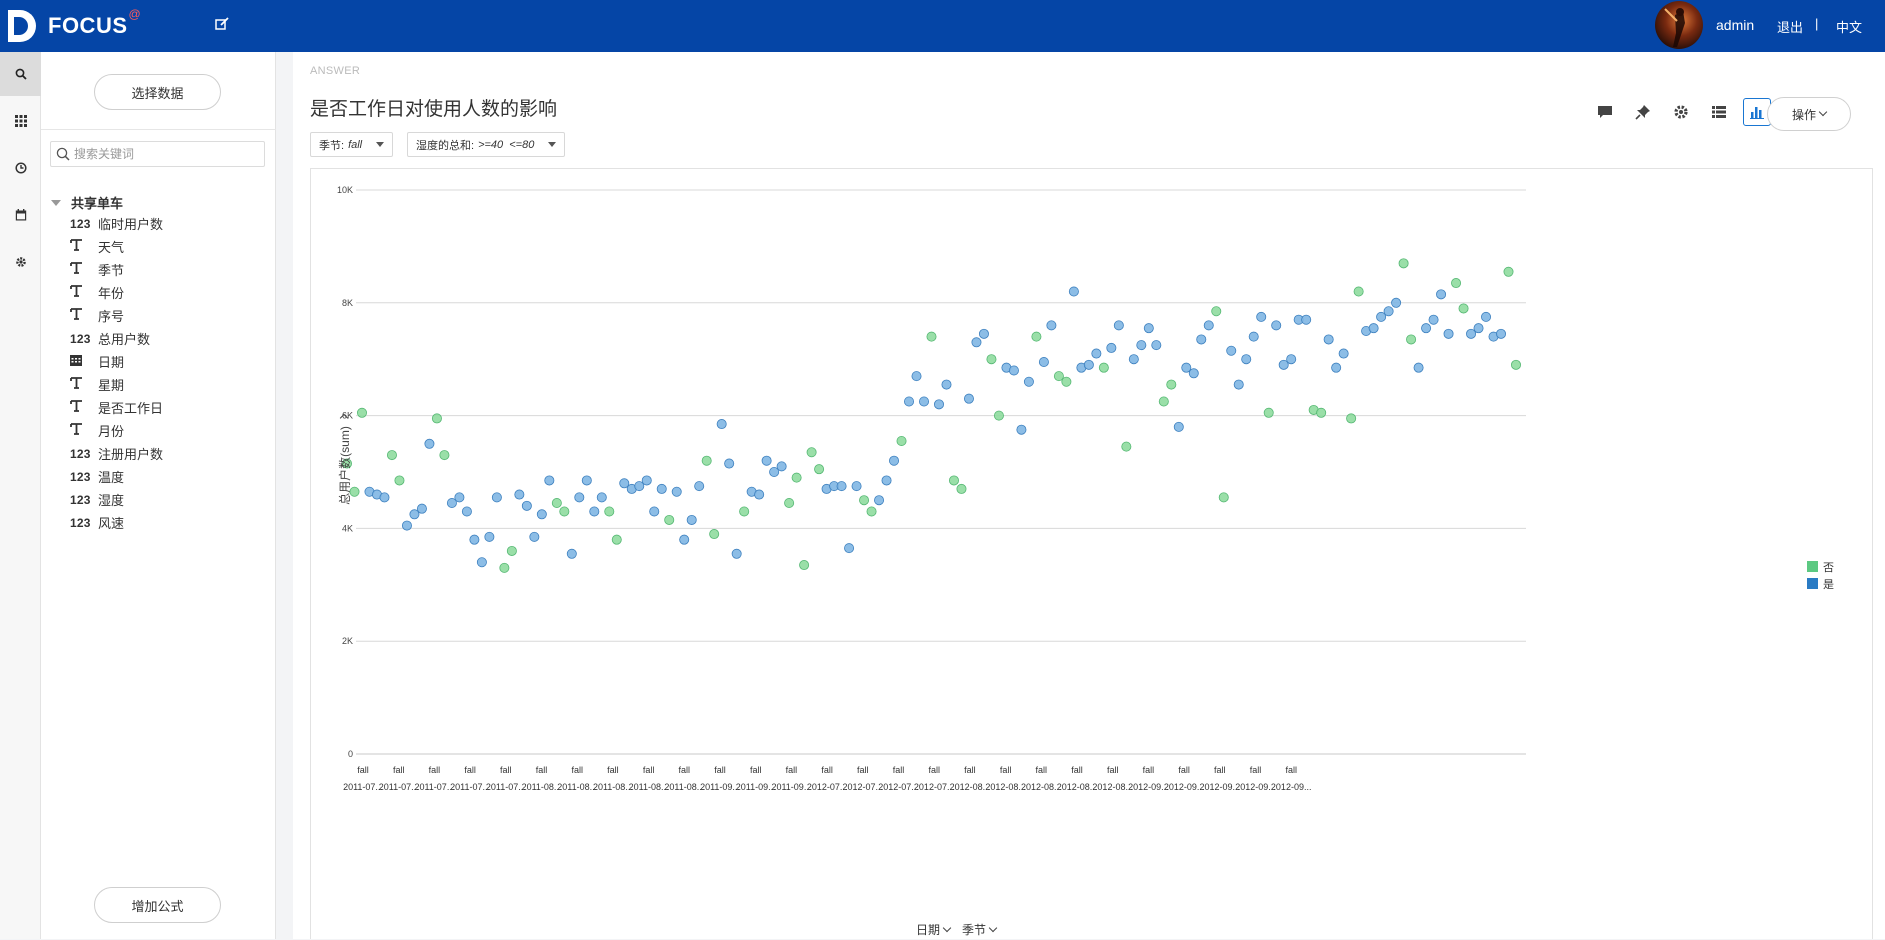 Image resolution: width=1885 pixels, height=940 pixels. Describe the element at coordinates (116, 361) in the screenshot. I see `field-item: 日期` at that location.